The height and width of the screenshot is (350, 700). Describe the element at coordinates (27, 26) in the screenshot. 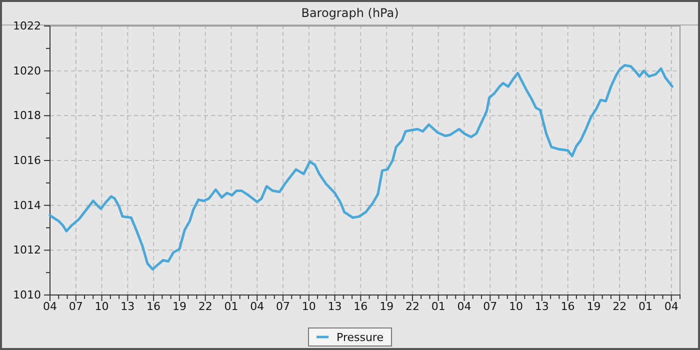

I see `y-tick-label: 1022` at that location.